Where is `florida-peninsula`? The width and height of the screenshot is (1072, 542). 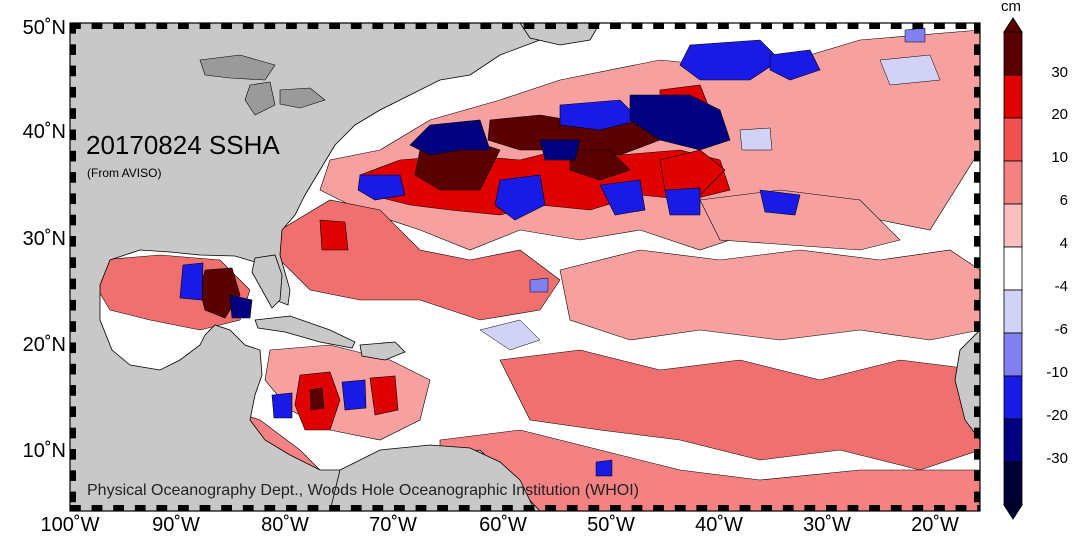 florida-peninsula is located at coordinates (267, 281).